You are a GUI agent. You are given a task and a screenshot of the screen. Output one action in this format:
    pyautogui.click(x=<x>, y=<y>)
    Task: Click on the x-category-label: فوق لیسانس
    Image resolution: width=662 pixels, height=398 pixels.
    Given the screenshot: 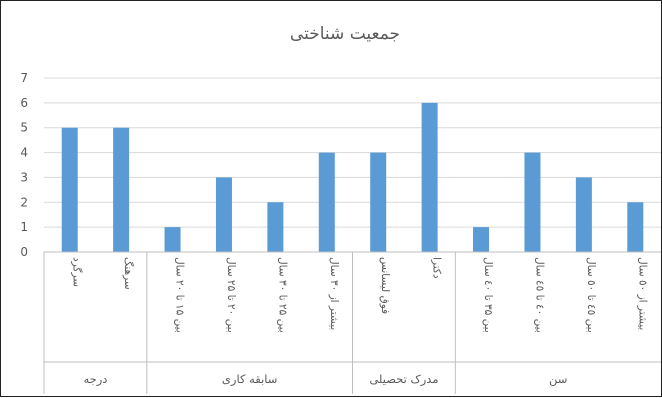 What is the action you would take?
    pyautogui.click(x=385, y=285)
    